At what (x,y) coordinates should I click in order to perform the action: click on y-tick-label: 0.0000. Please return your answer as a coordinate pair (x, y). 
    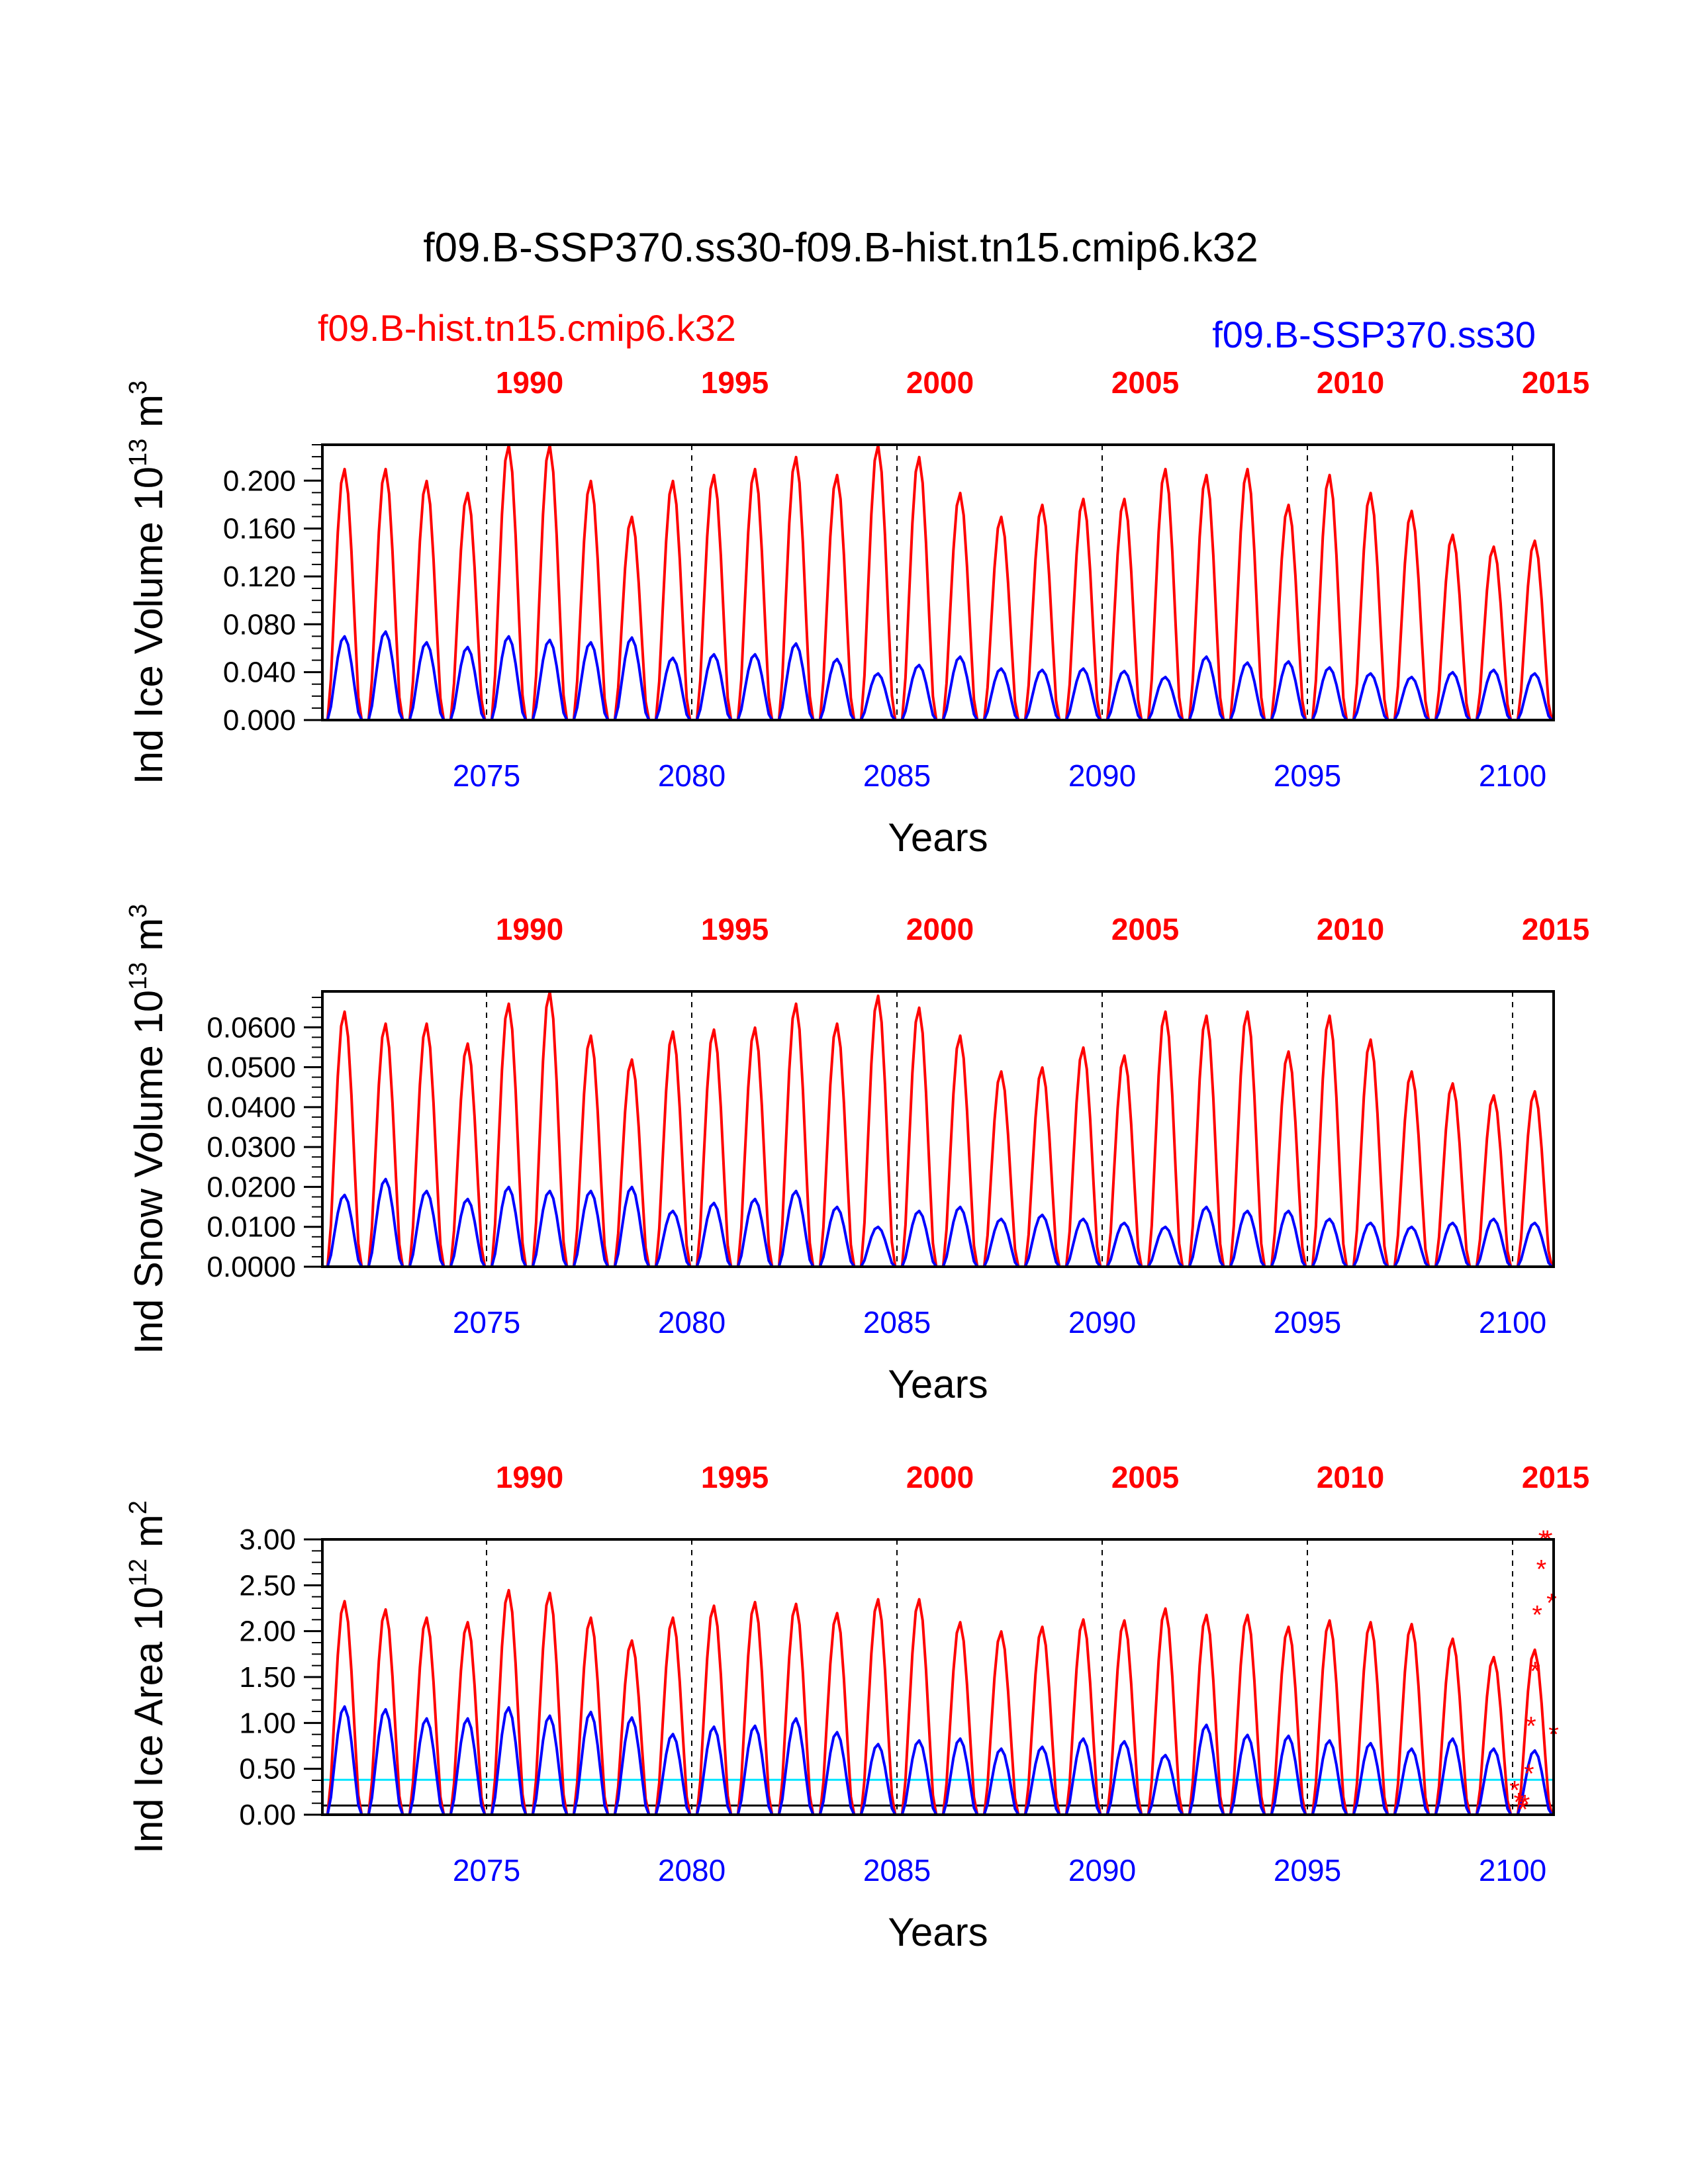
    Looking at the image, I should click on (251, 1267).